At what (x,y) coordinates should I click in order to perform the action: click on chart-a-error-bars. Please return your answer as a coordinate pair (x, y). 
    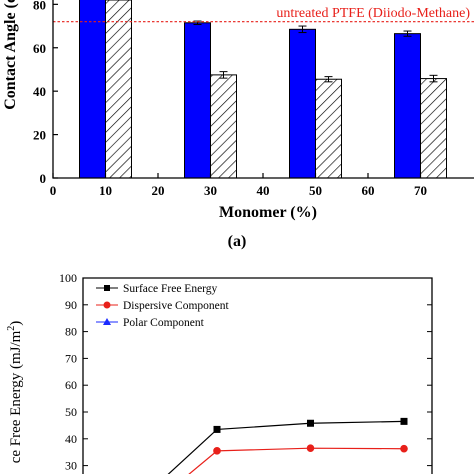
    Looking at the image, I should click on (315, 51).